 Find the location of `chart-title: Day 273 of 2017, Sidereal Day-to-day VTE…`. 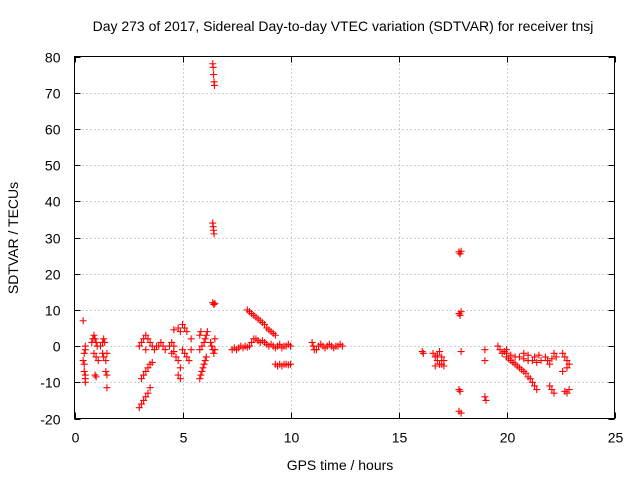

chart-title: Day 273 of 2017, Sidereal Day-to-day VTE… is located at coordinates (343, 26).